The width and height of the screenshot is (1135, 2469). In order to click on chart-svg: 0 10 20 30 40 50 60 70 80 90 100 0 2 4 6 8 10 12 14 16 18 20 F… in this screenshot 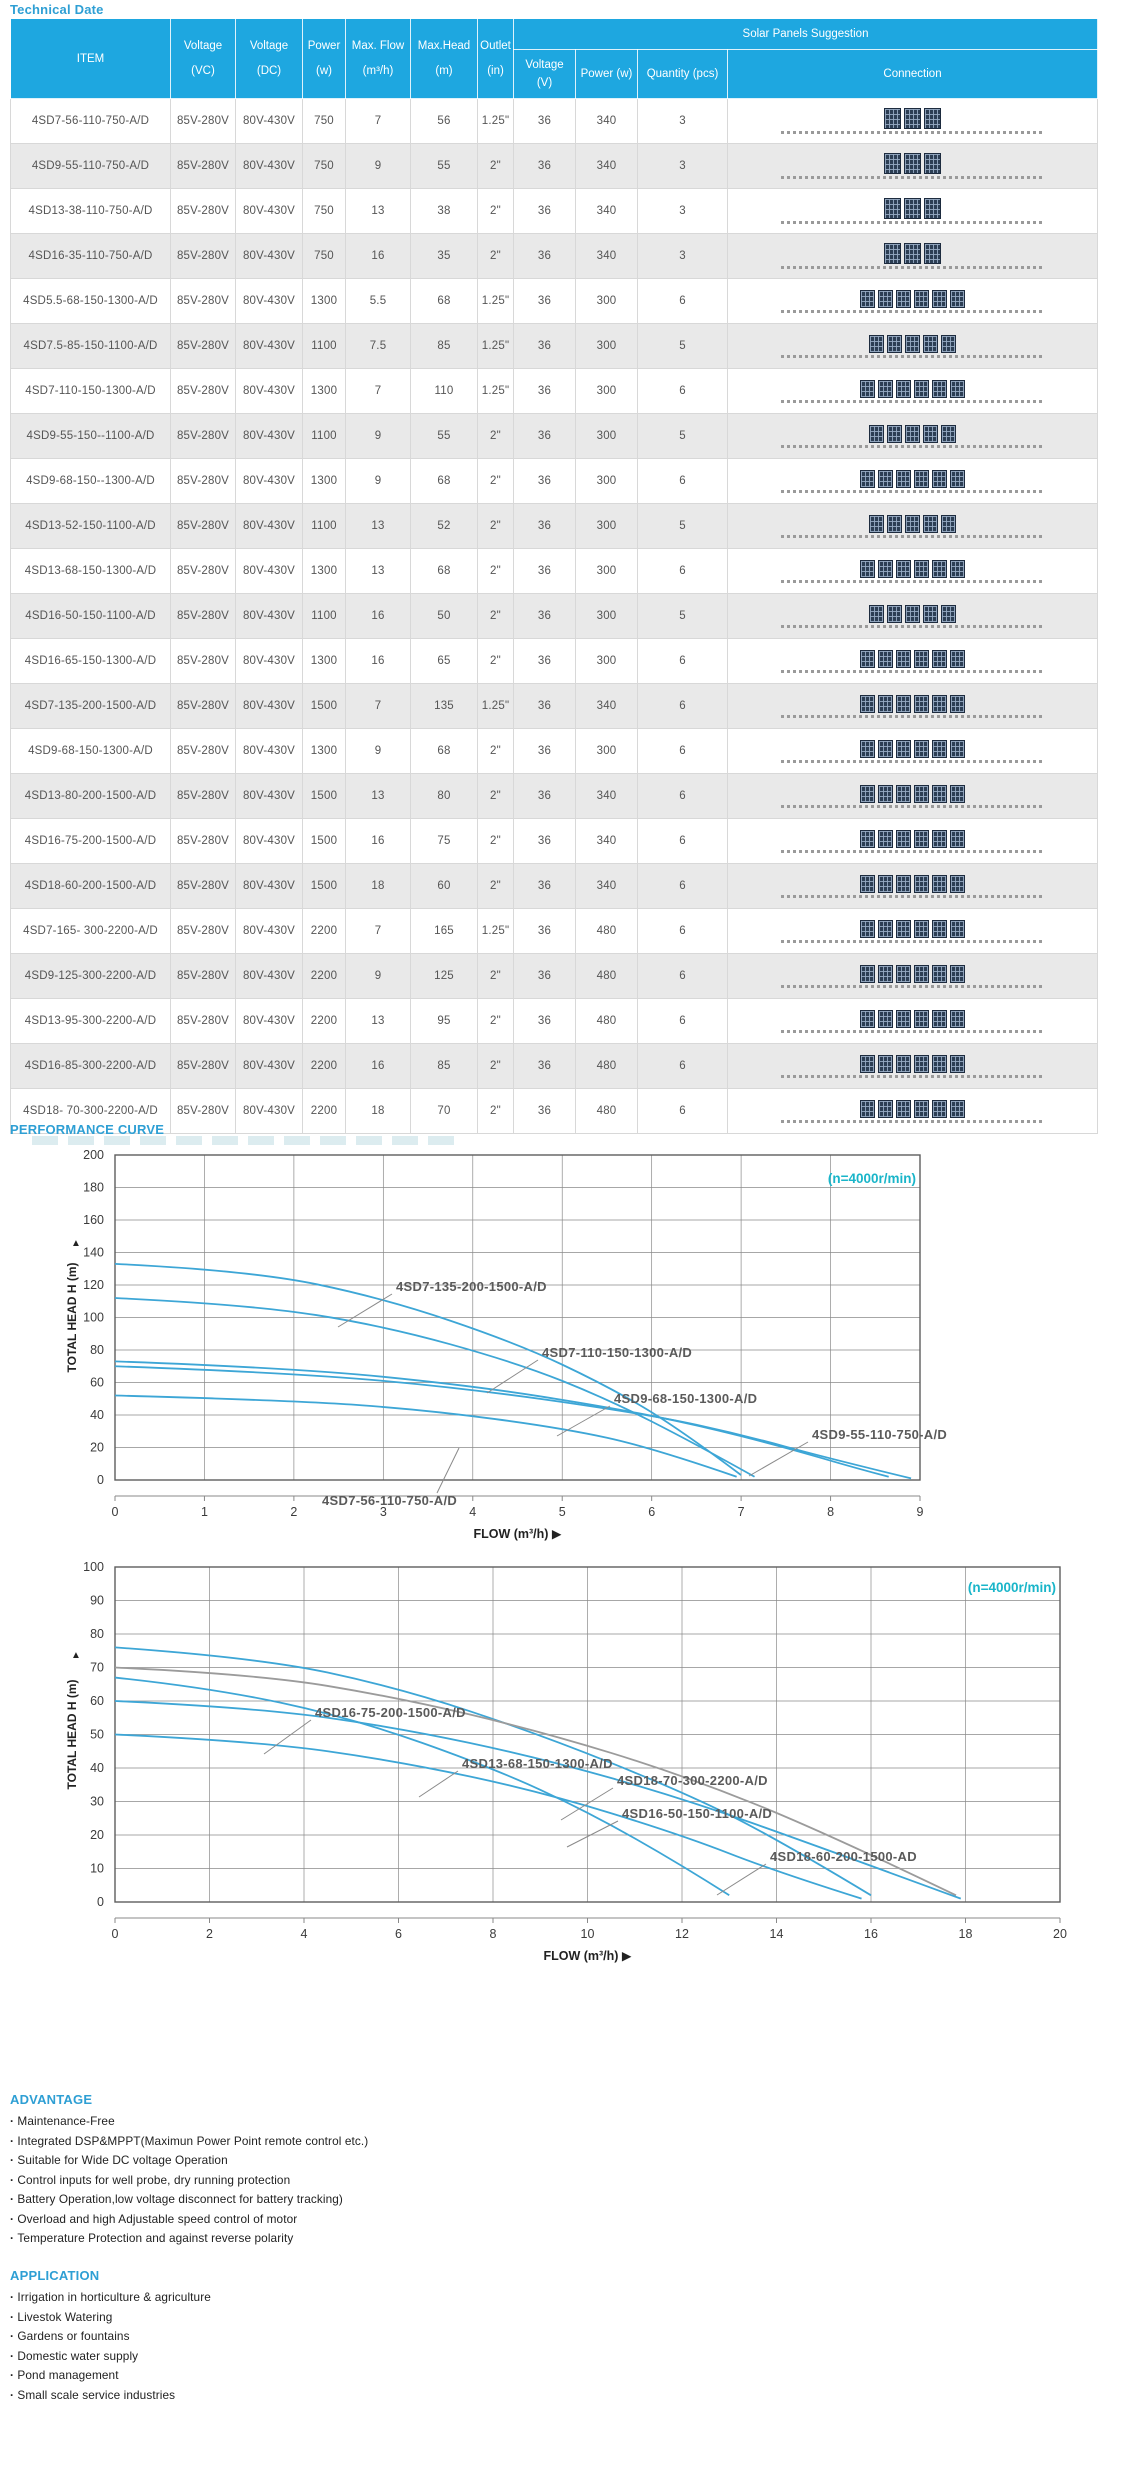, I will do `click(566, 1761)`.